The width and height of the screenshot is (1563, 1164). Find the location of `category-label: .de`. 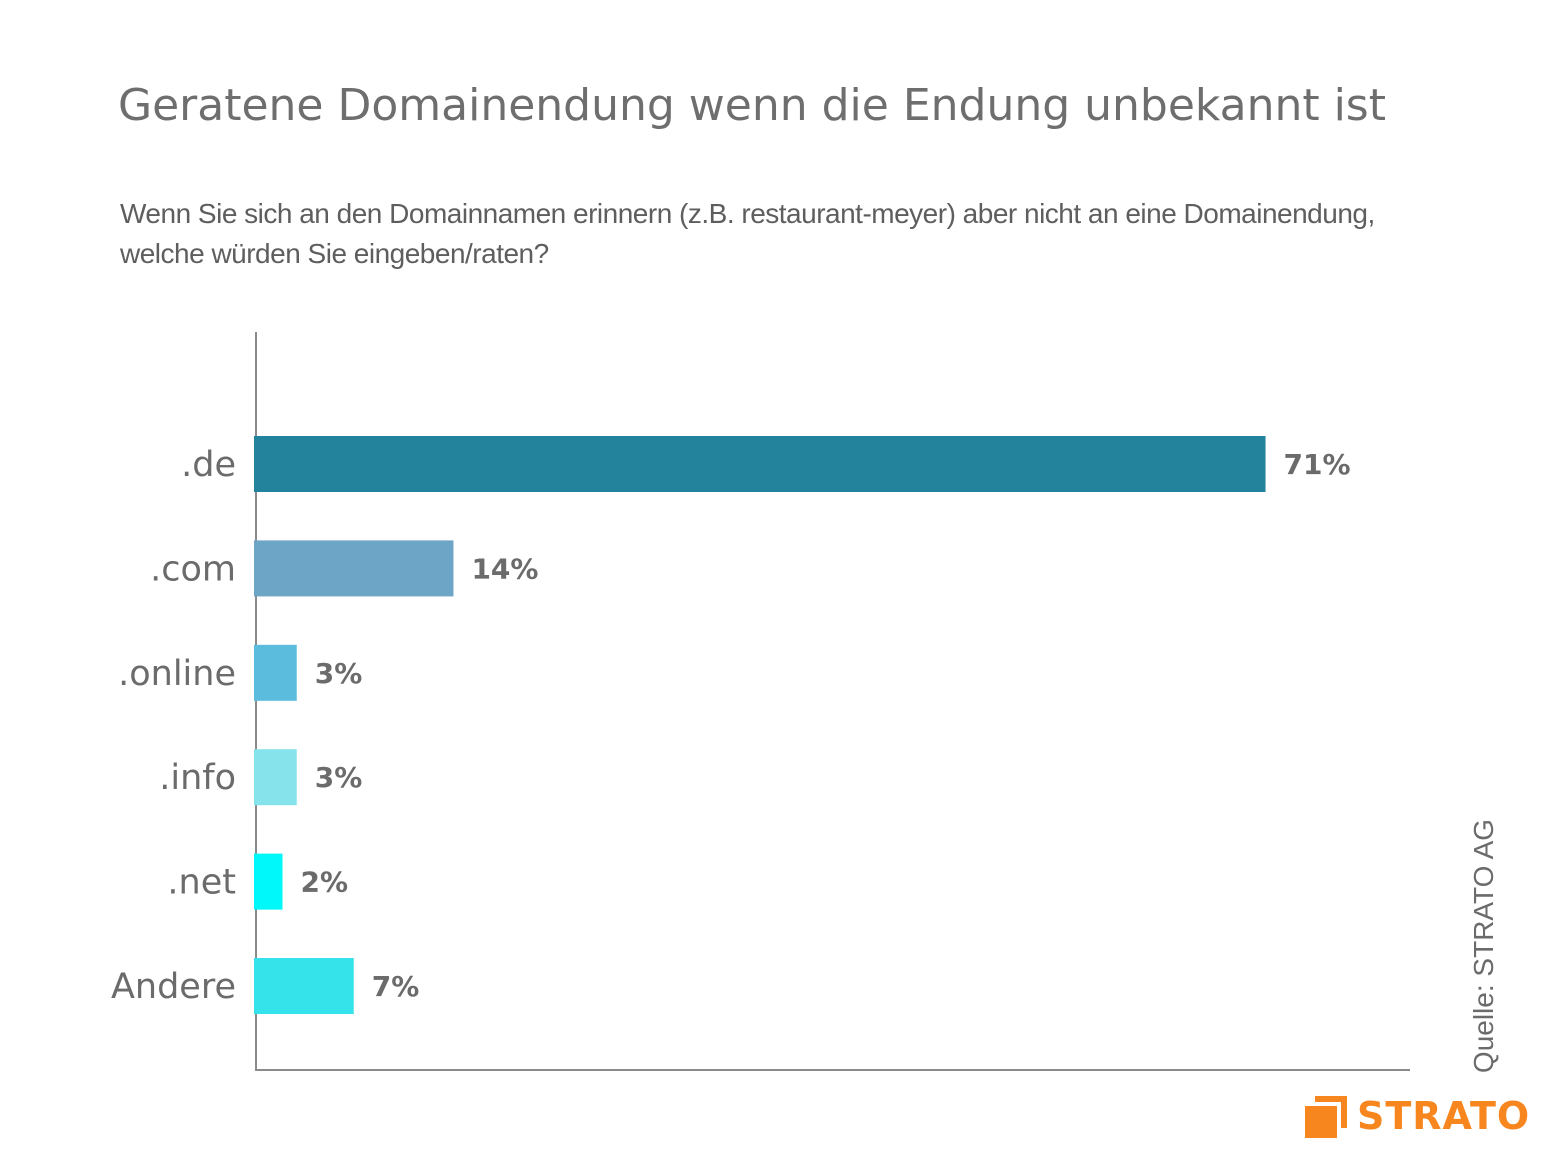

category-label: .de is located at coordinates (208, 465).